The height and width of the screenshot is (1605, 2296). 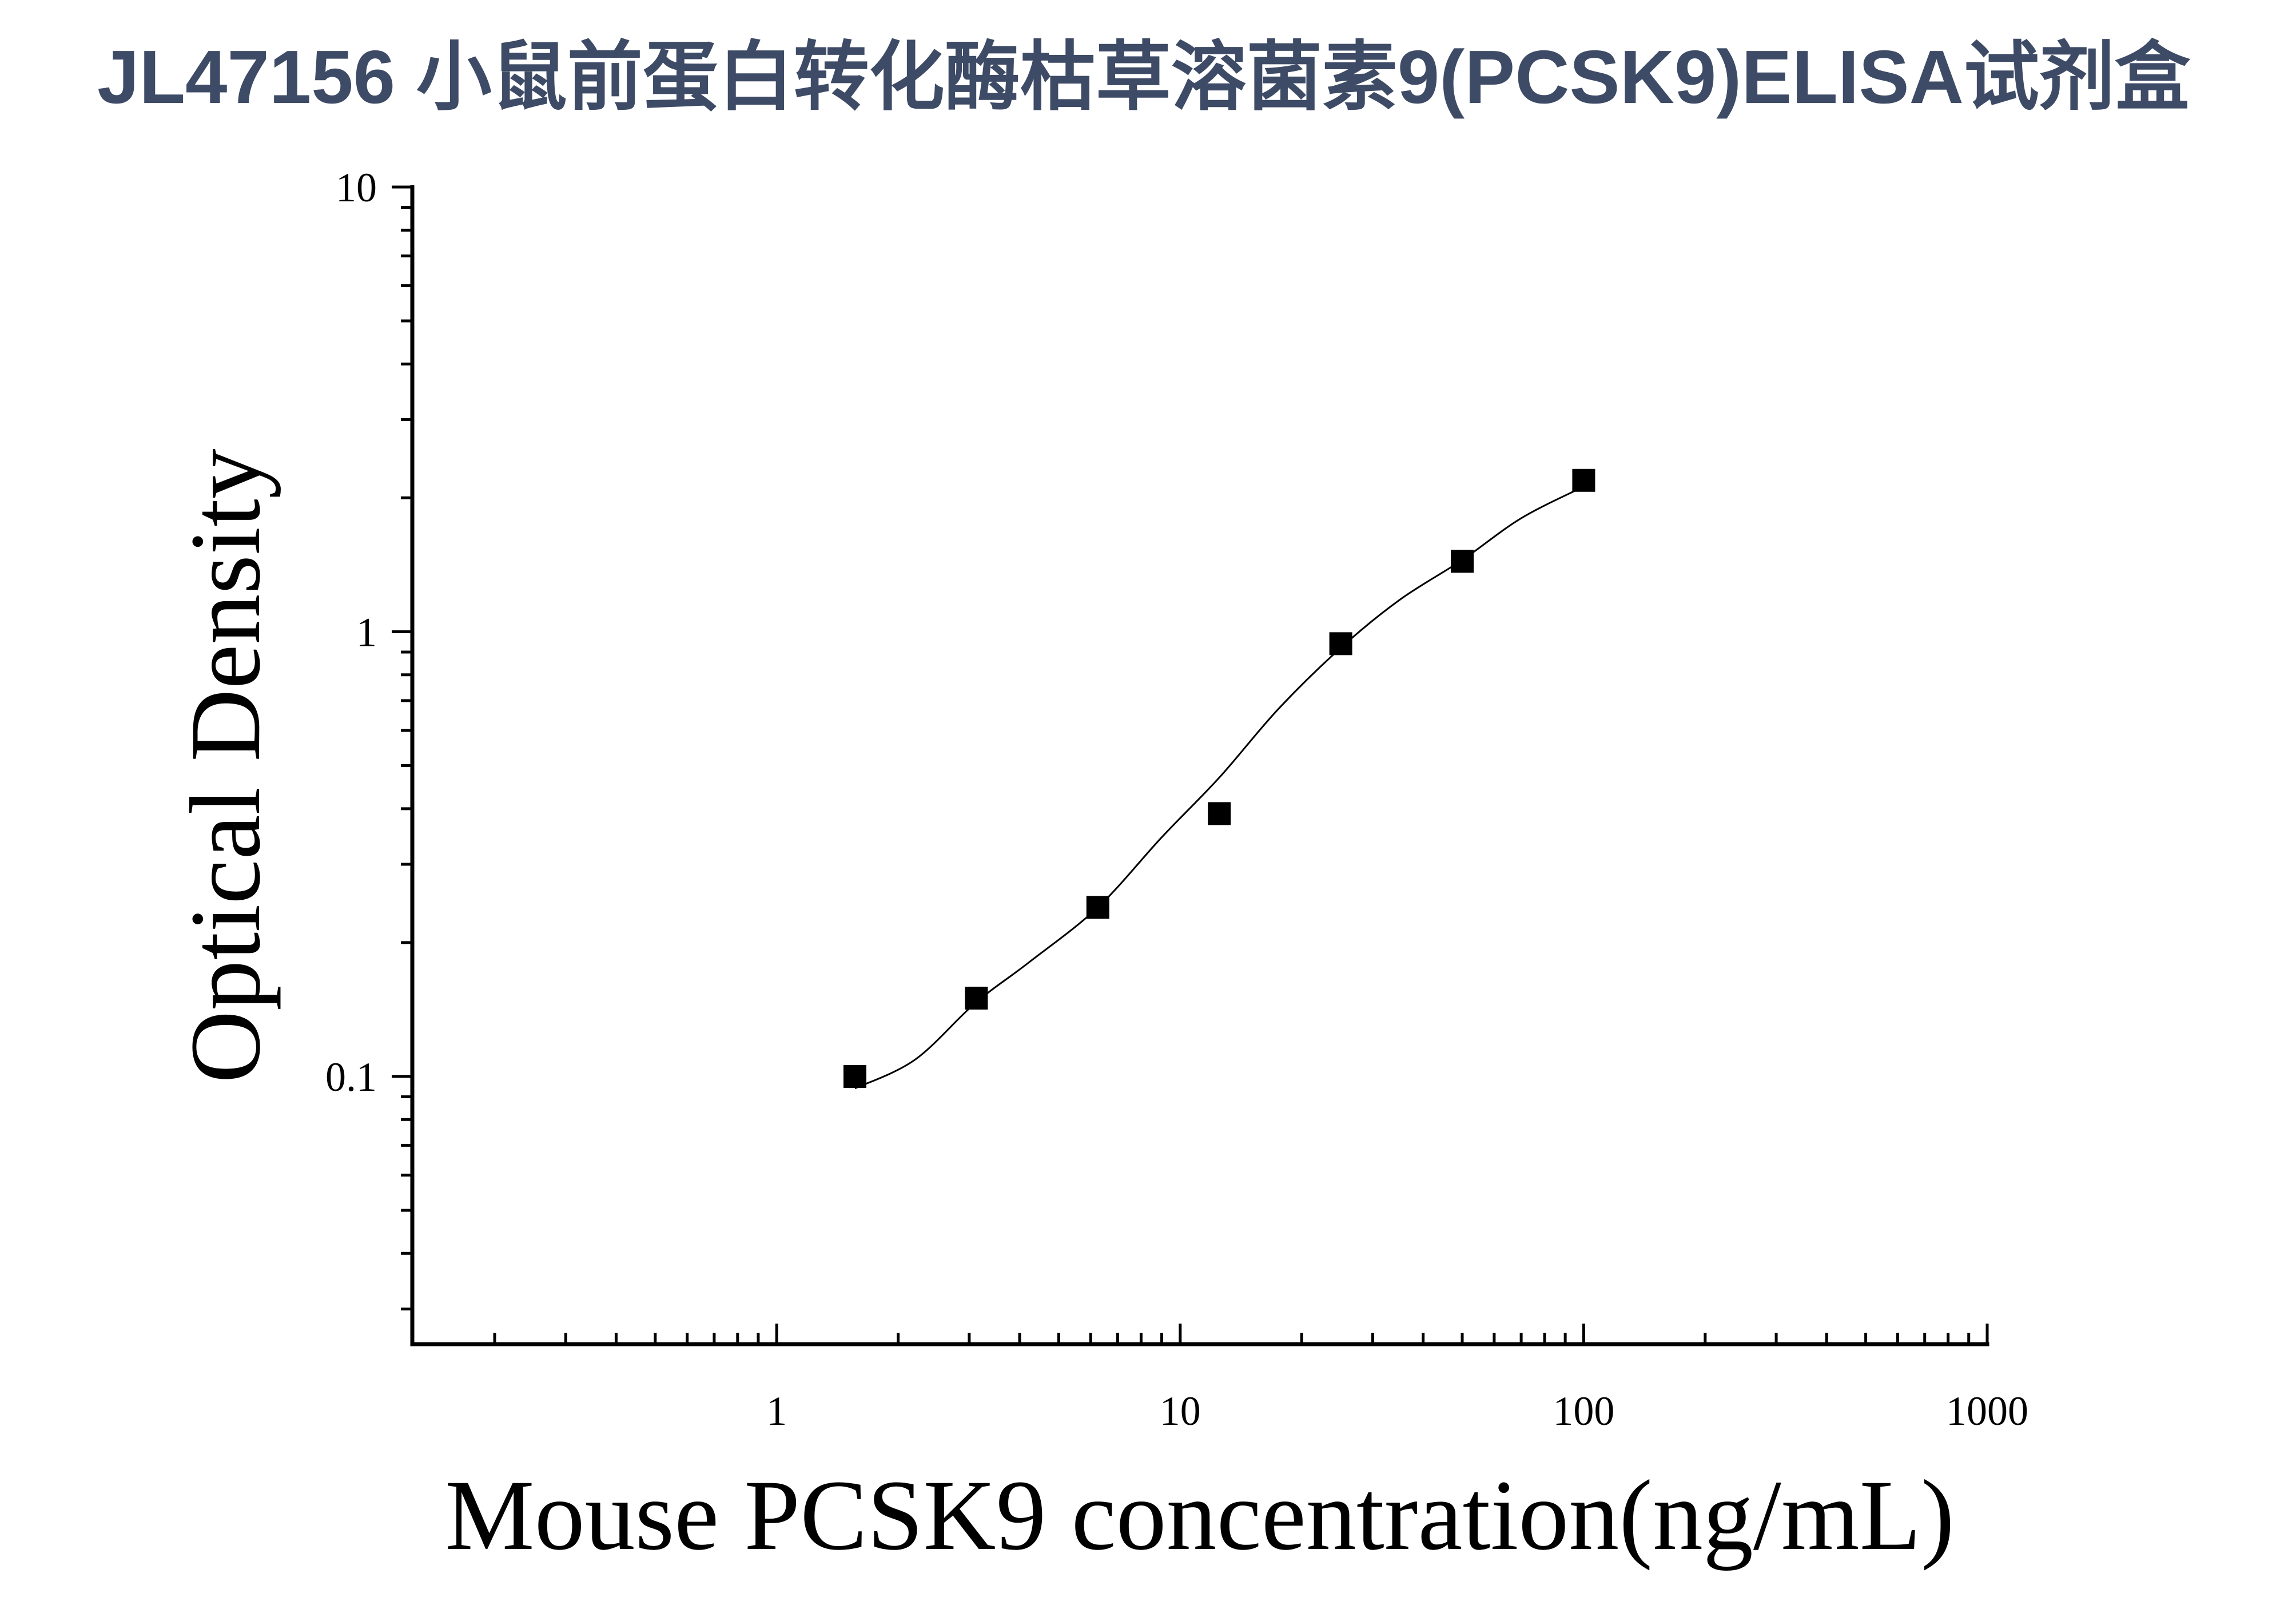 What do you see at coordinates (1583, 1411) in the screenshot?
I see `x-tick-label: 100` at bounding box center [1583, 1411].